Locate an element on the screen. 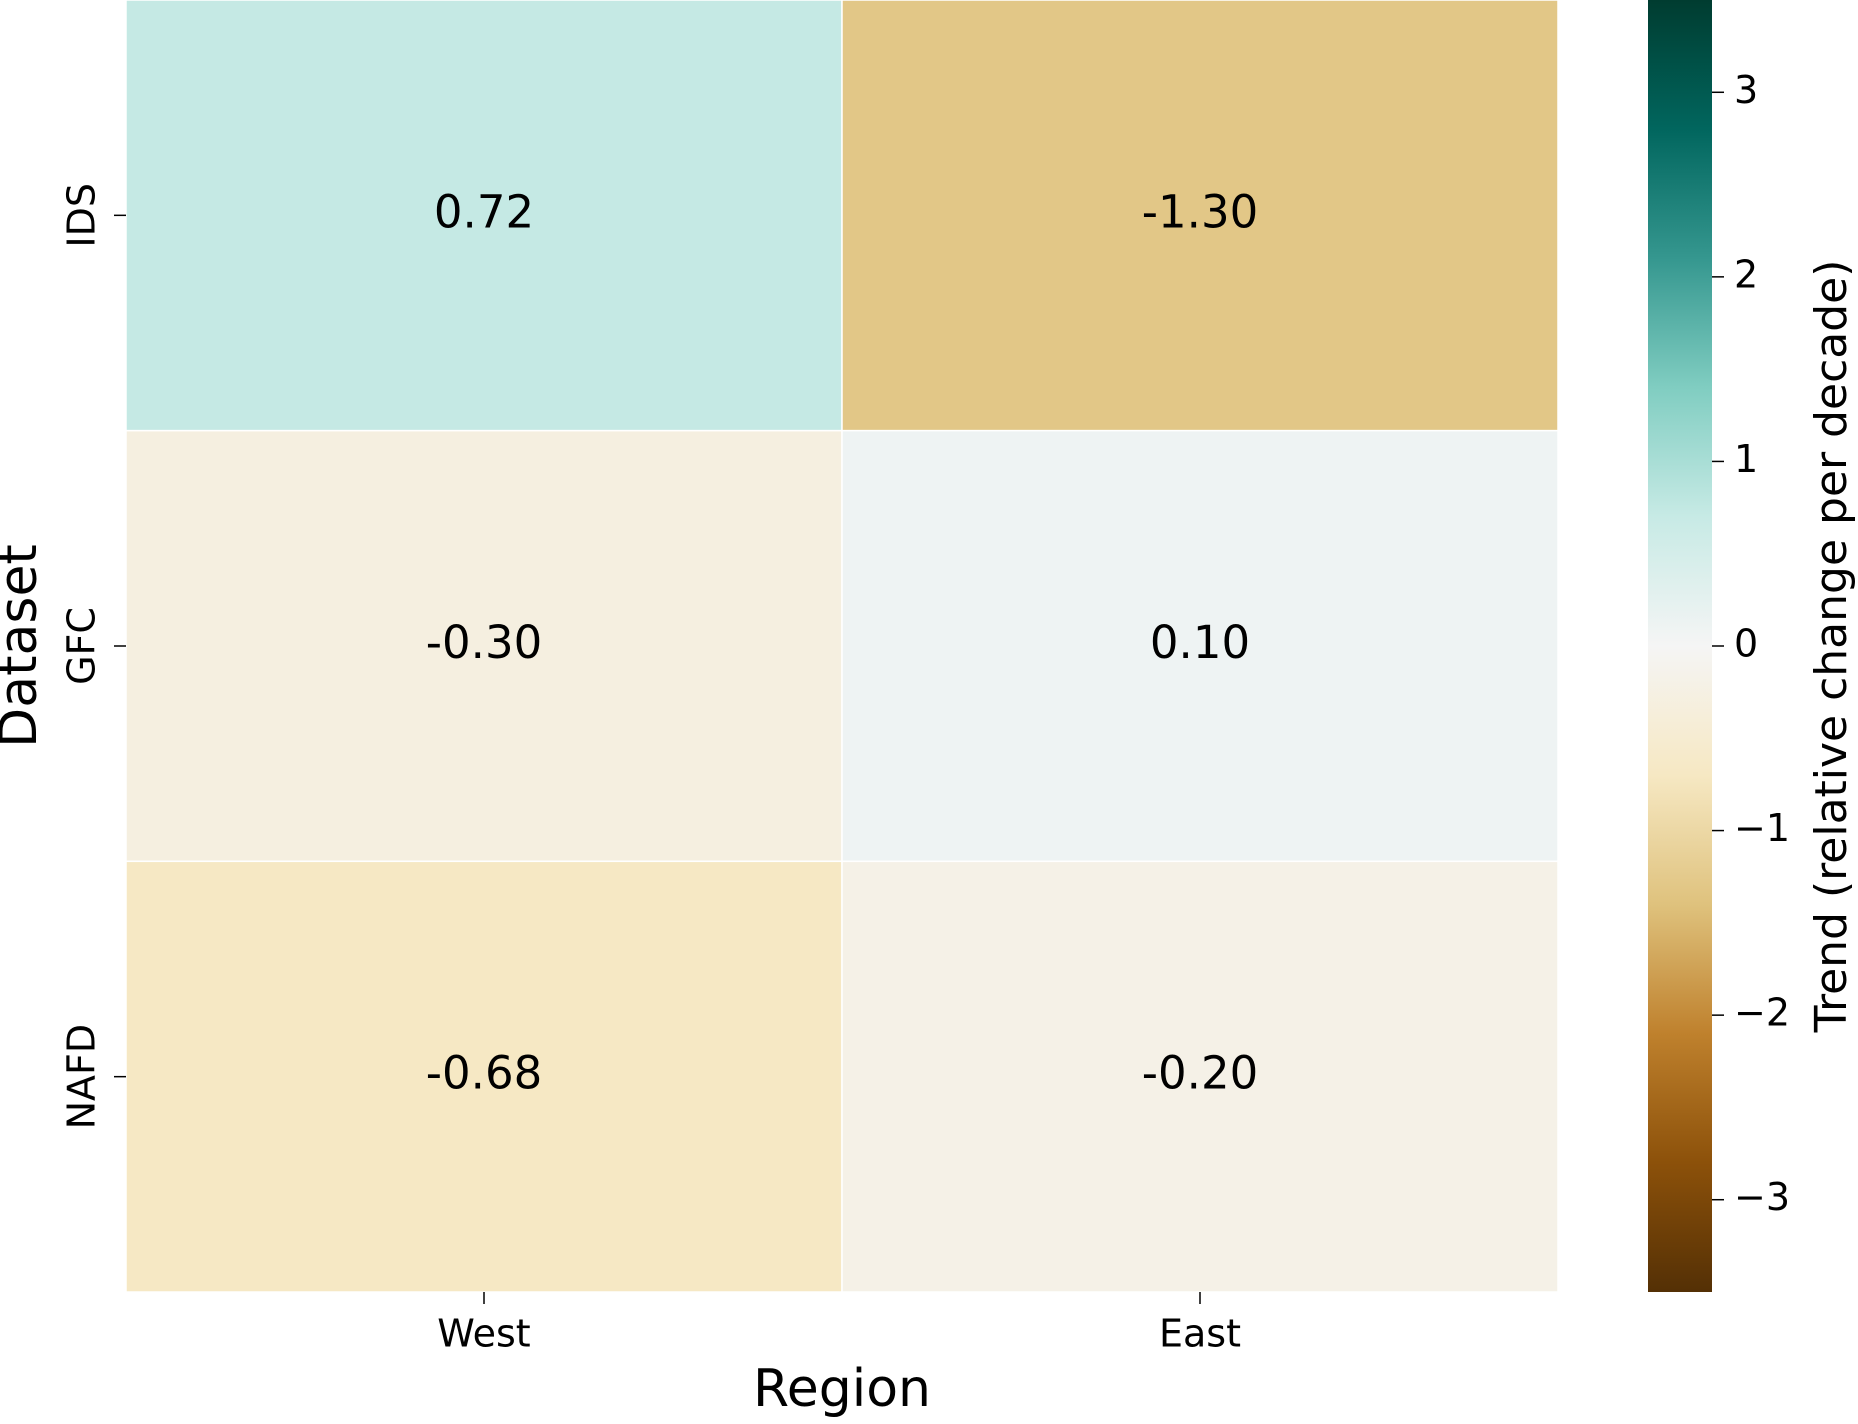 This screenshot has height=1424, width=1858. x-axis-label: Region is located at coordinates (842, 1389).